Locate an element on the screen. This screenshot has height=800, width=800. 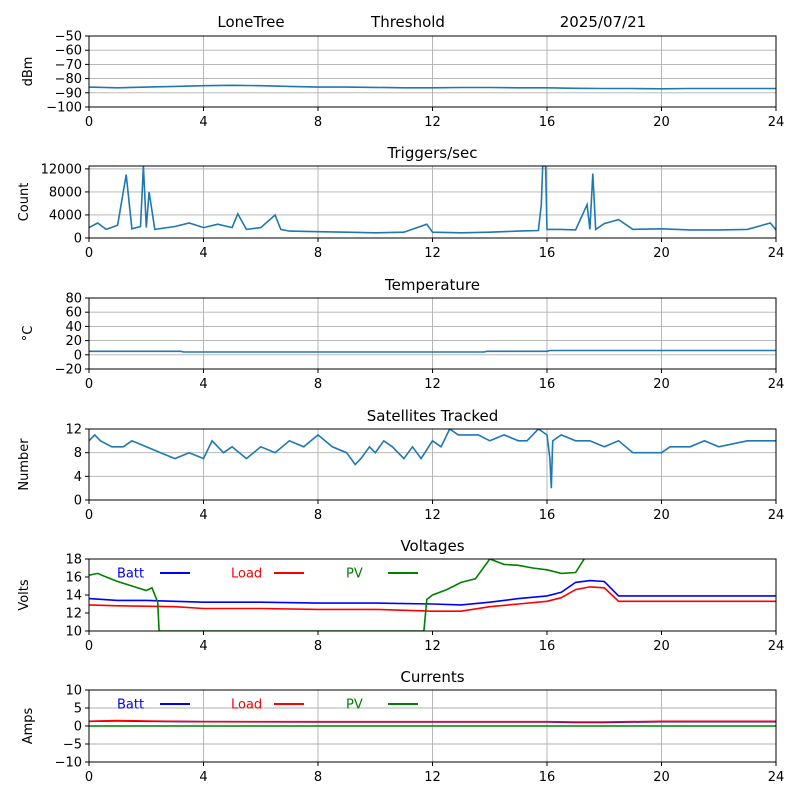
y-axis-label: dBm is located at coordinates (28, 72).